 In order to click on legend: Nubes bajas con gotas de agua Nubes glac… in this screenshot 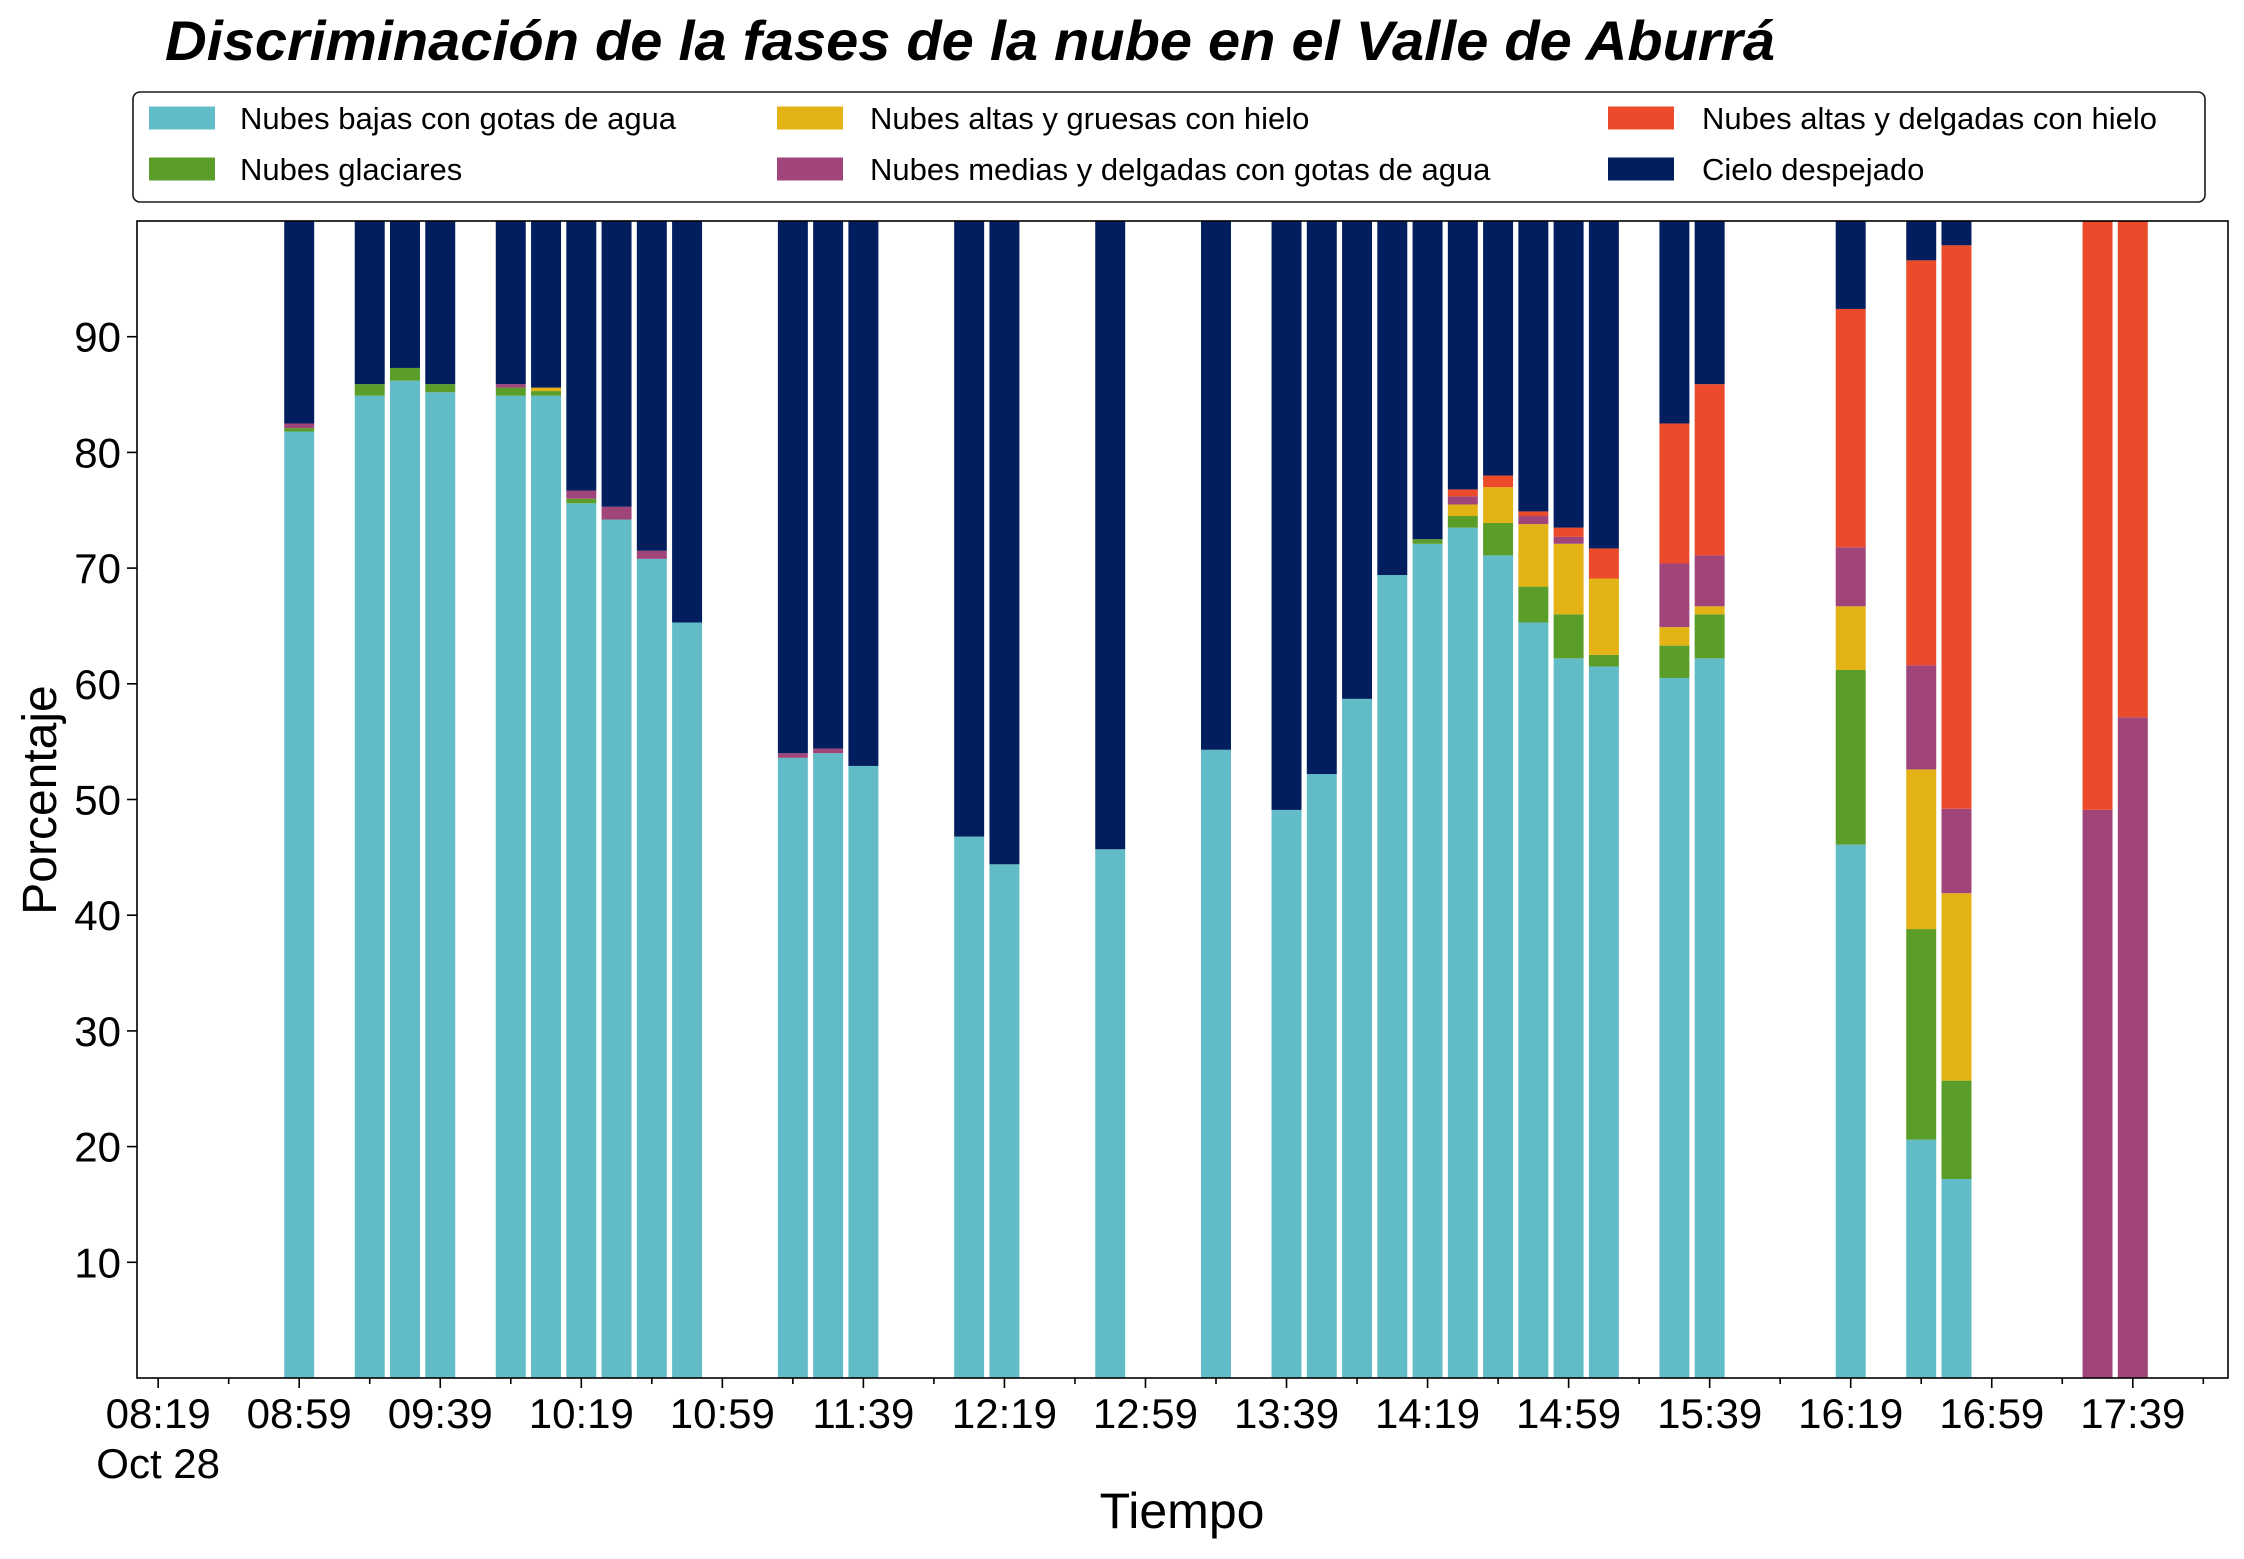, I will do `click(1169, 147)`.